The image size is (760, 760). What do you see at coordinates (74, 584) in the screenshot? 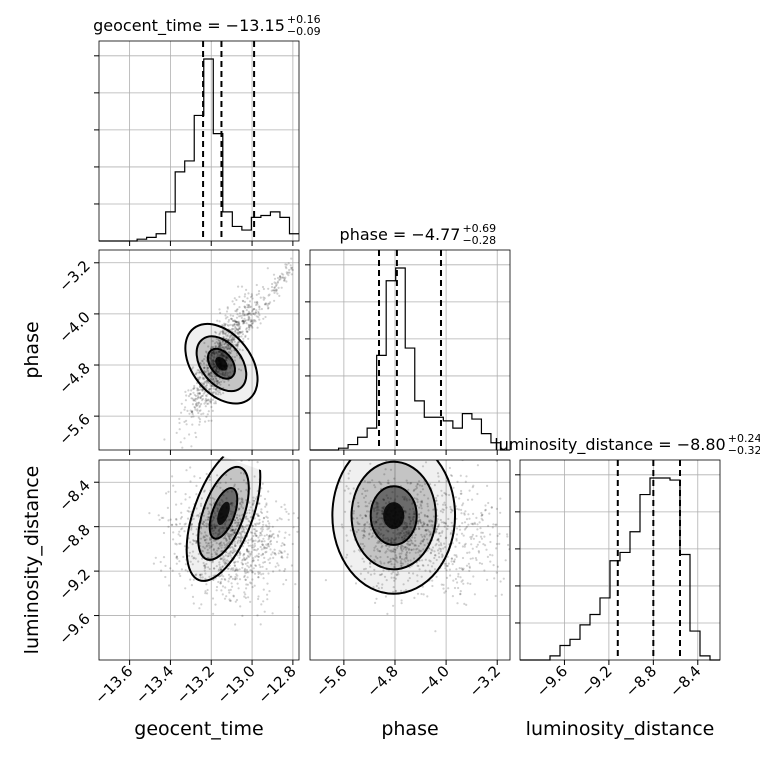
I see `y-tick-label: −9.2` at bounding box center [74, 584].